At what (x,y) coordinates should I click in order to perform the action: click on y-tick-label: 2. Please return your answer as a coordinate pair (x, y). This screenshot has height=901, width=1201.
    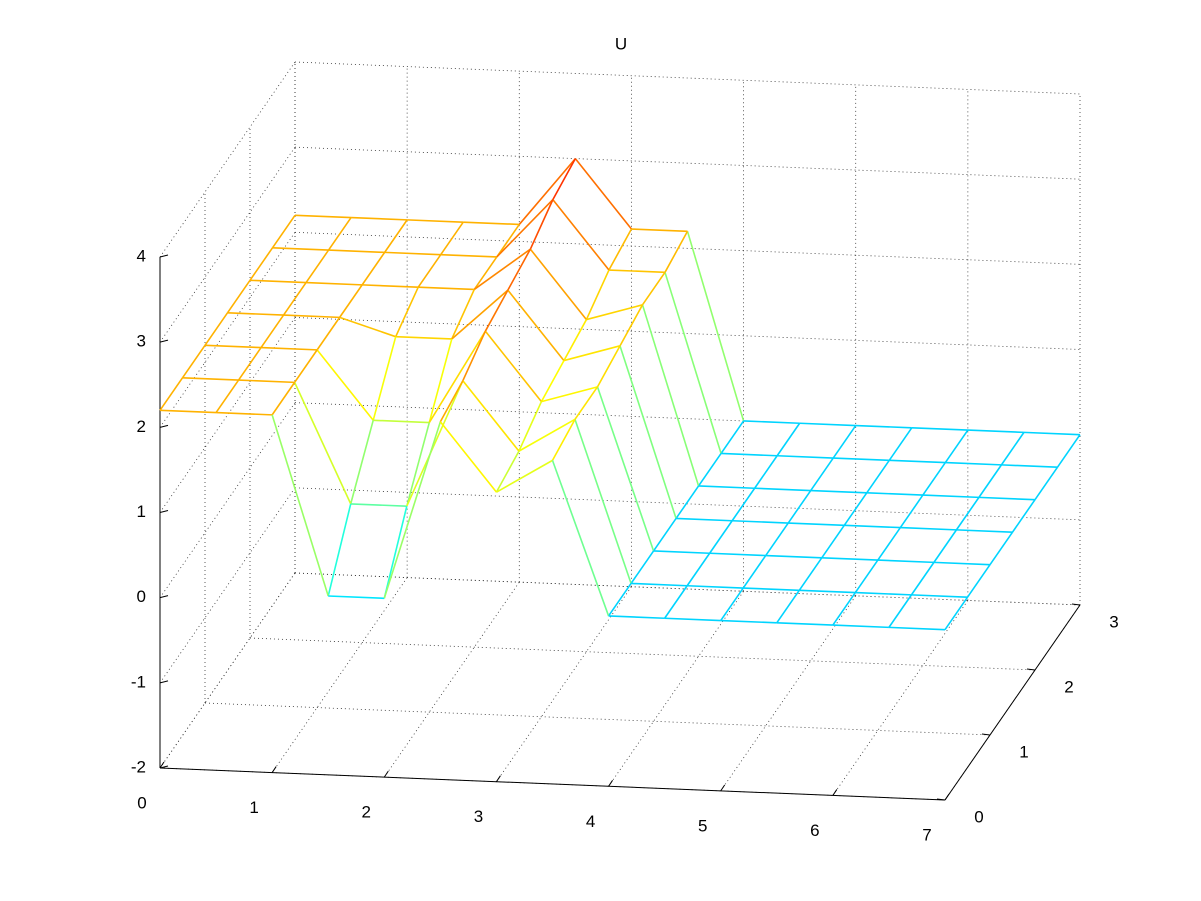
    Looking at the image, I should click on (1068, 686).